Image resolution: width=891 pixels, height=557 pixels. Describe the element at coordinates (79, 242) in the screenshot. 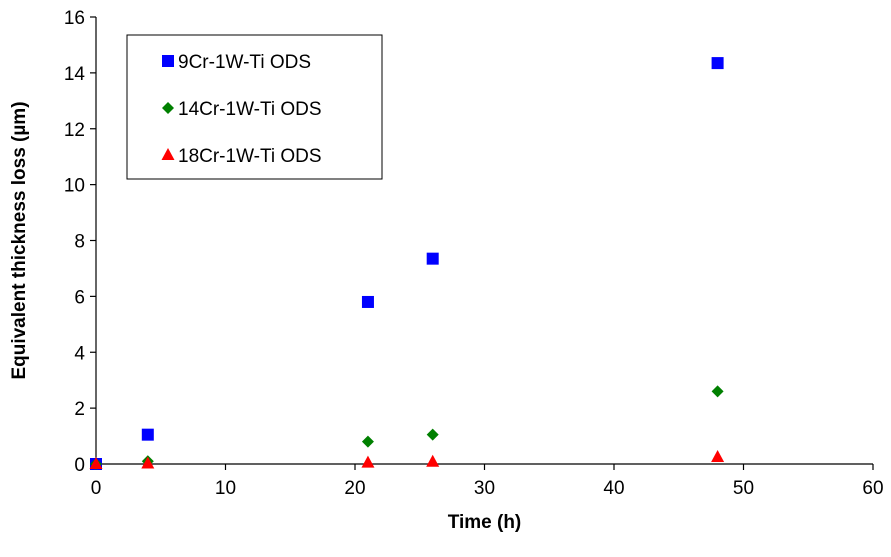

I see `y-tick-label: 8` at that location.